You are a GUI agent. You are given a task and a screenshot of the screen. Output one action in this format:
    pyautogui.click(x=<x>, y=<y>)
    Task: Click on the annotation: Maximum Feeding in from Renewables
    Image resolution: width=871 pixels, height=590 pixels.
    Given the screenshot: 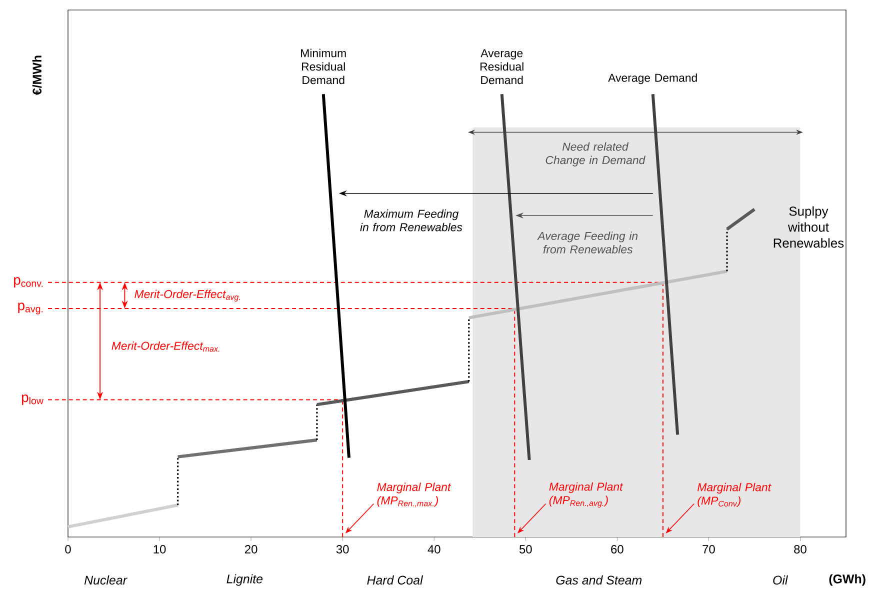 What is the action you would take?
    pyautogui.click(x=411, y=220)
    